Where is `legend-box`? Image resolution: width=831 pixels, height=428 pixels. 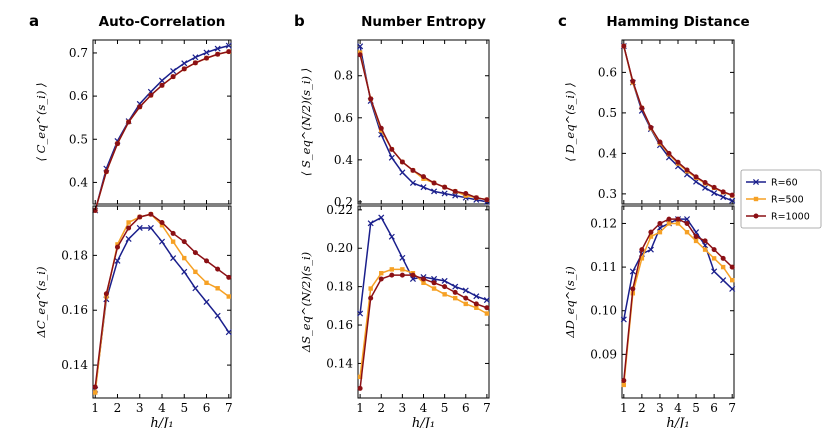
legend-box is located at coordinates (781, 199).